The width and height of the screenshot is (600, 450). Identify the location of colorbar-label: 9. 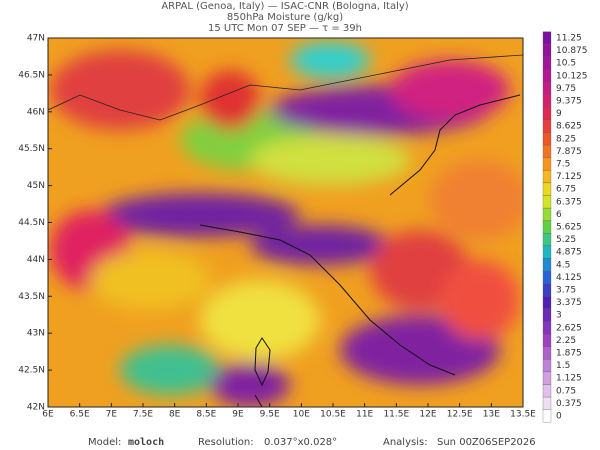
(559, 114).